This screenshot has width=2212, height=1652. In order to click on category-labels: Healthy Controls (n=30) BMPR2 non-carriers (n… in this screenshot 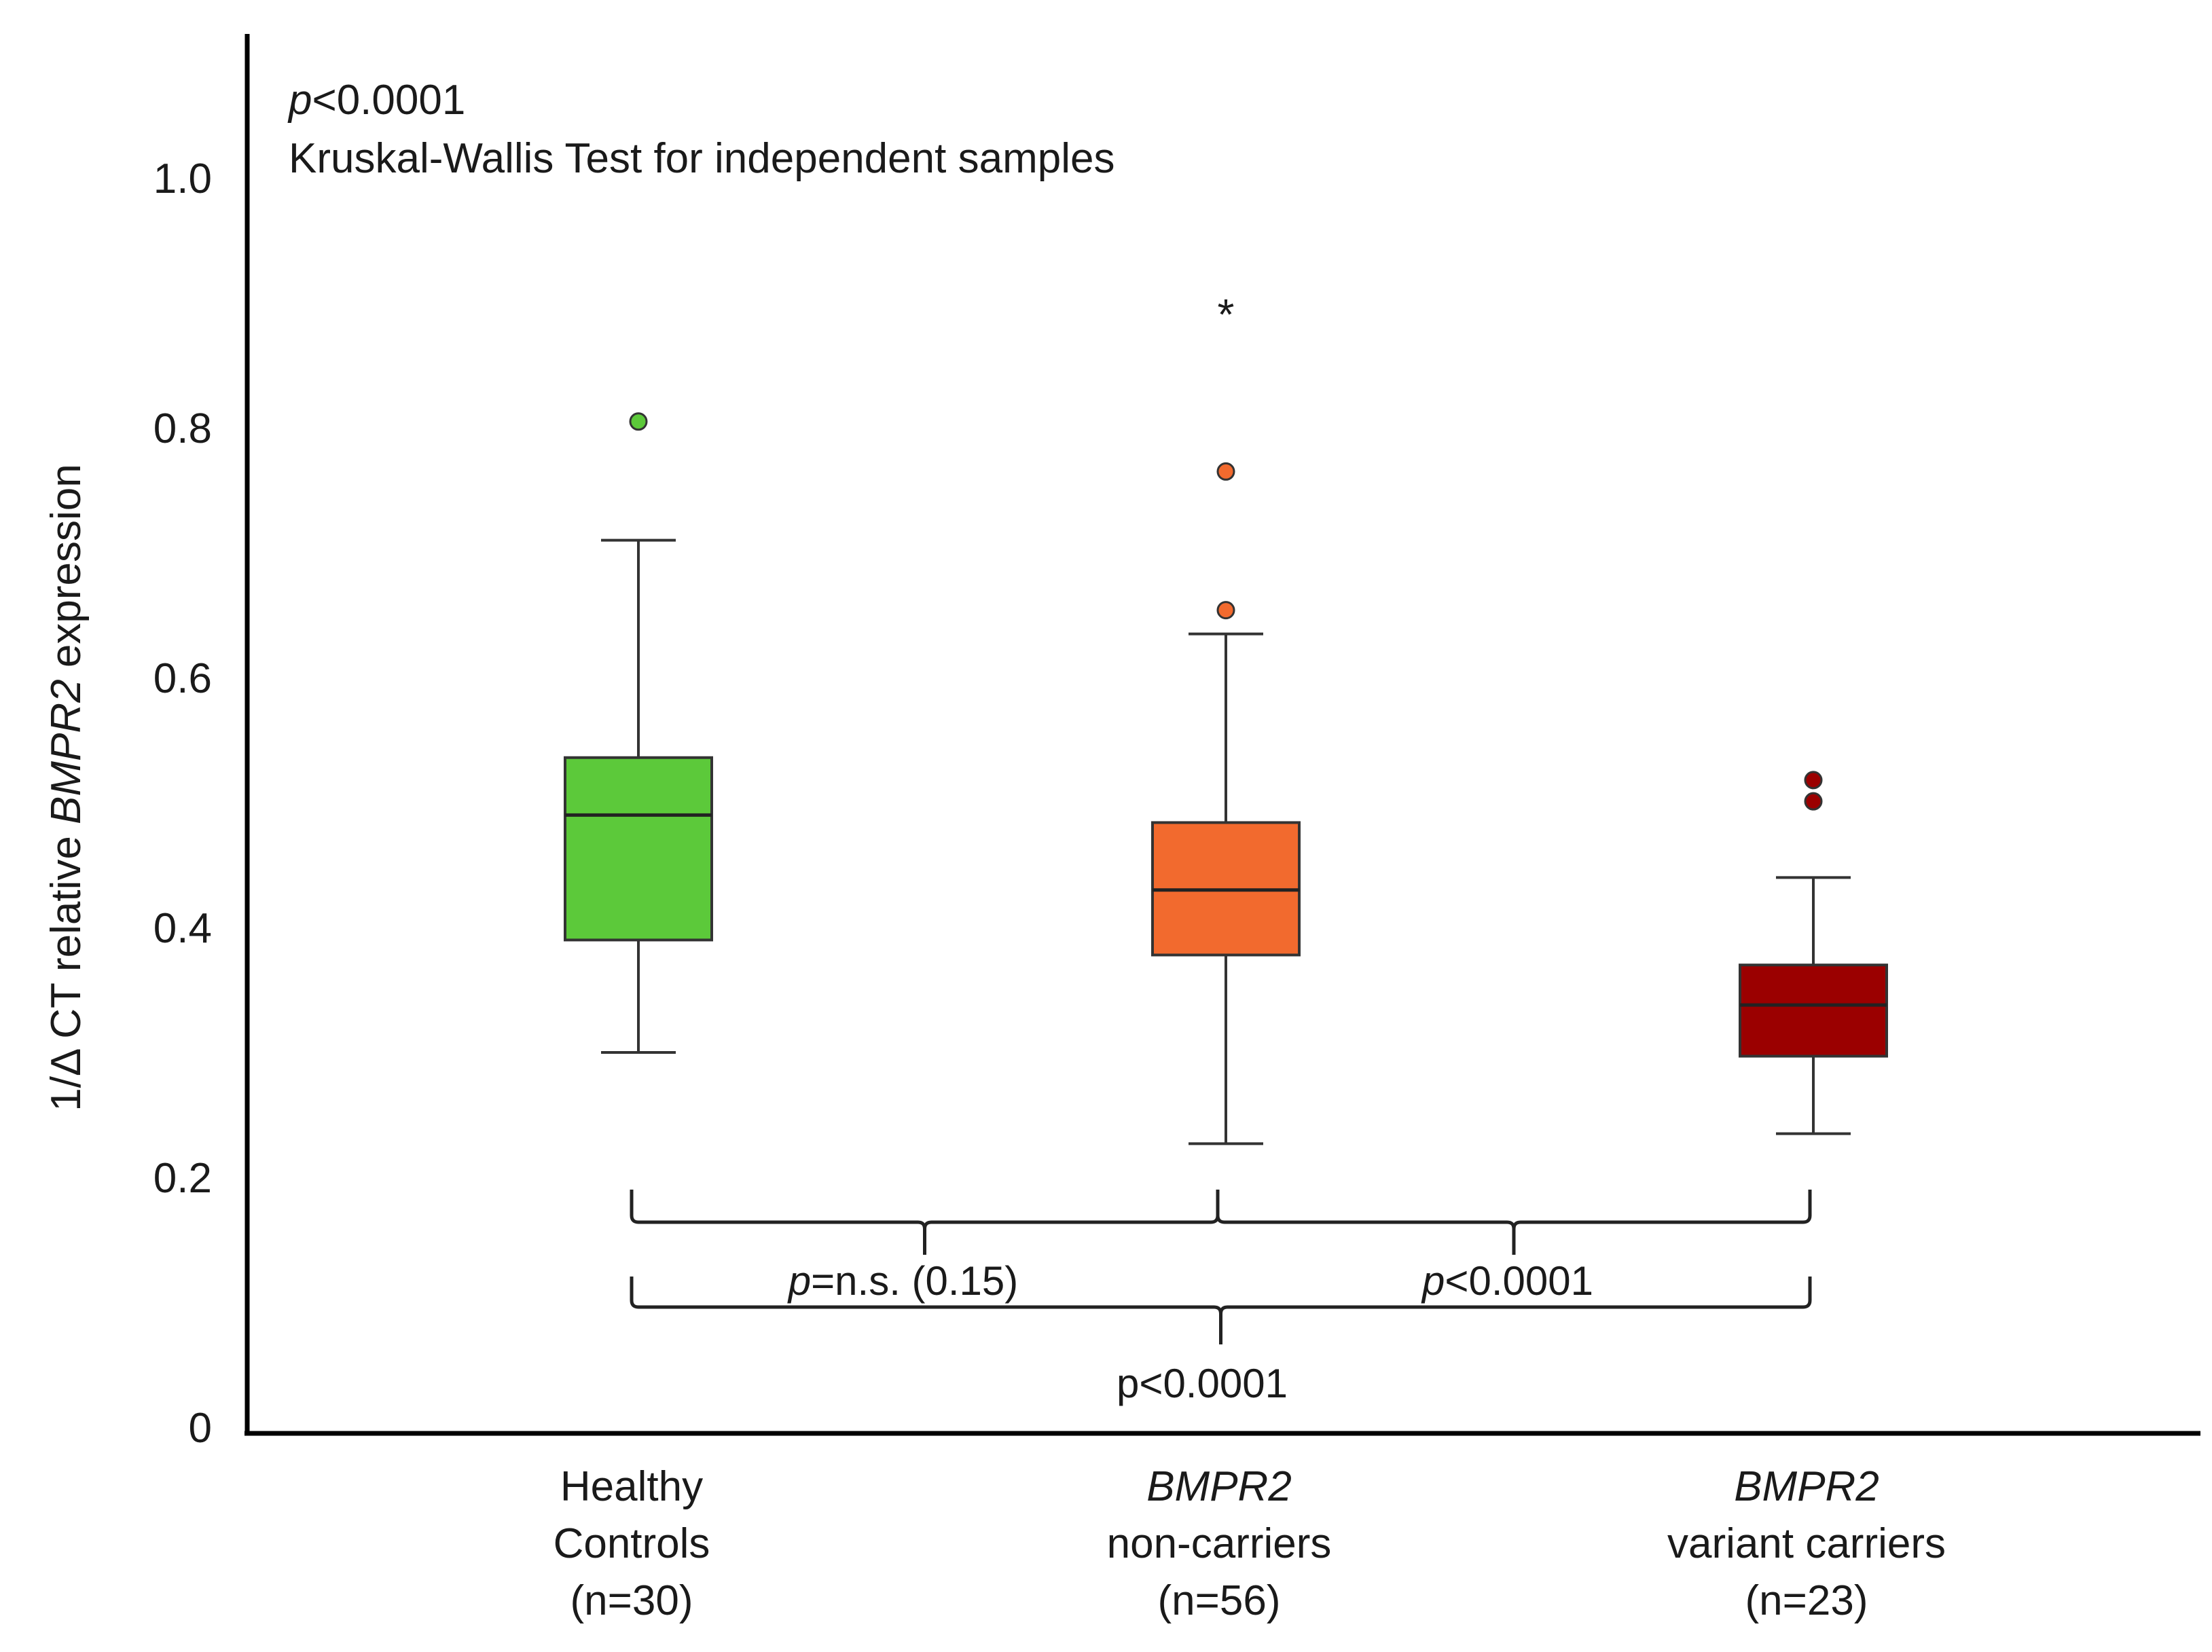, I will do `click(1250, 1544)`.